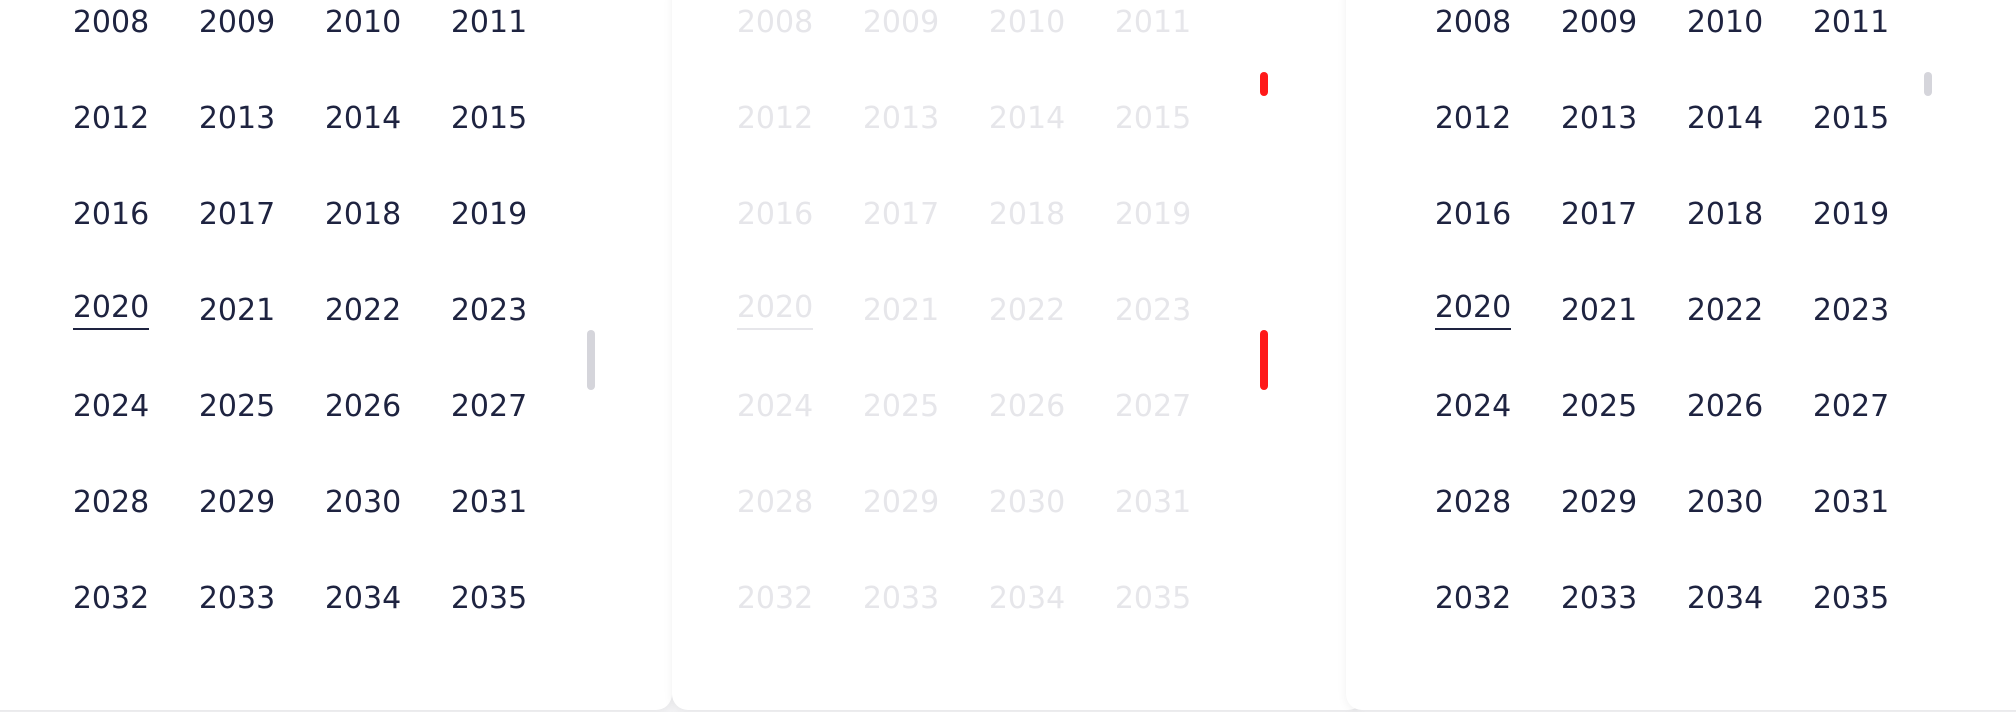  What do you see at coordinates (1264, 360) in the screenshot?
I see `scrollbar-marker-main` at bounding box center [1264, 360].